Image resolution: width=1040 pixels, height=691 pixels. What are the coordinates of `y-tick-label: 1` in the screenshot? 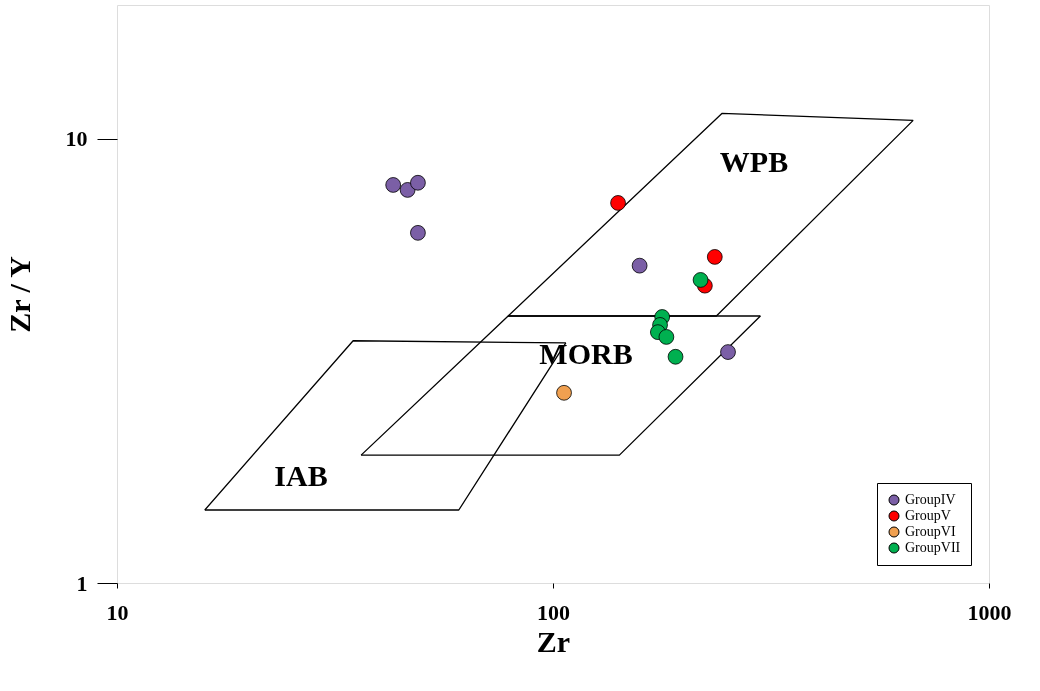 It's located at (82, 583).